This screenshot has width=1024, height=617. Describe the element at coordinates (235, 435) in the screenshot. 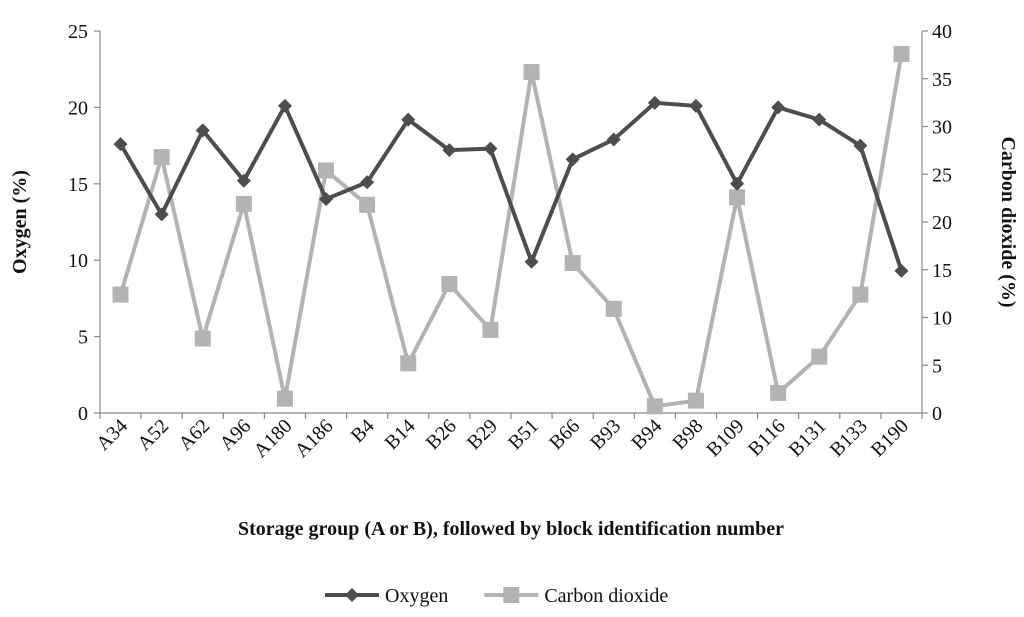

I see `x-tick-label: A96` at that location.